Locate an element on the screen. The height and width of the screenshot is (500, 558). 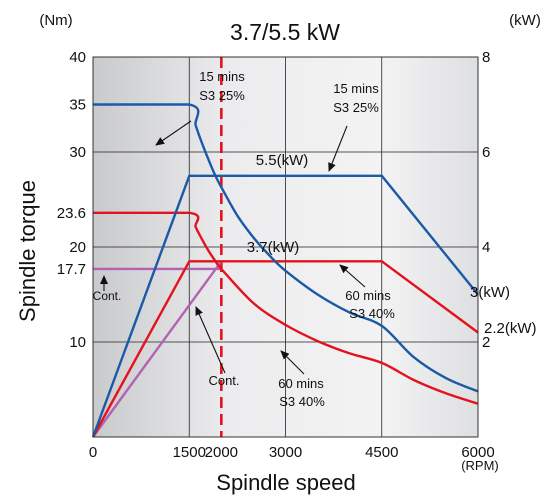
arrow-cont-center is located at coordinates (210, 340).